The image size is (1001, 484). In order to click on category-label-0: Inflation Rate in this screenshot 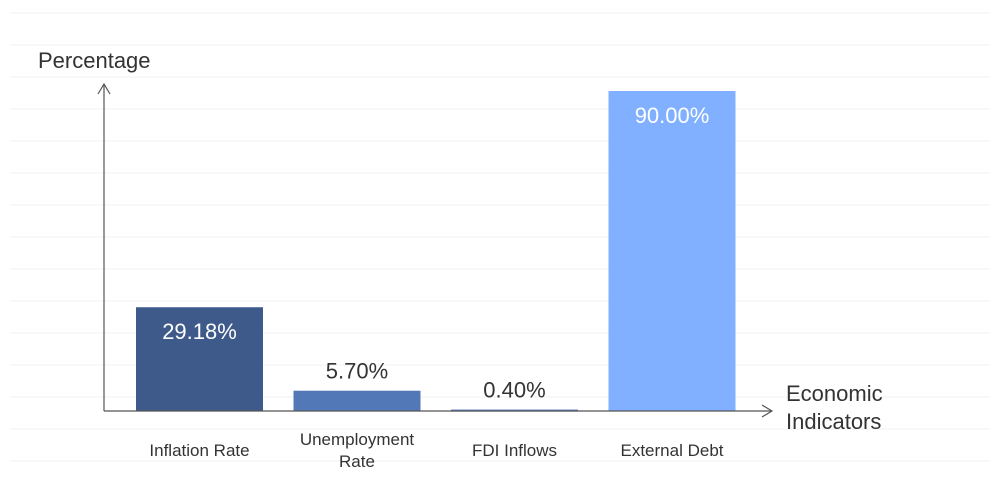, I will do `click(199, 450)`.